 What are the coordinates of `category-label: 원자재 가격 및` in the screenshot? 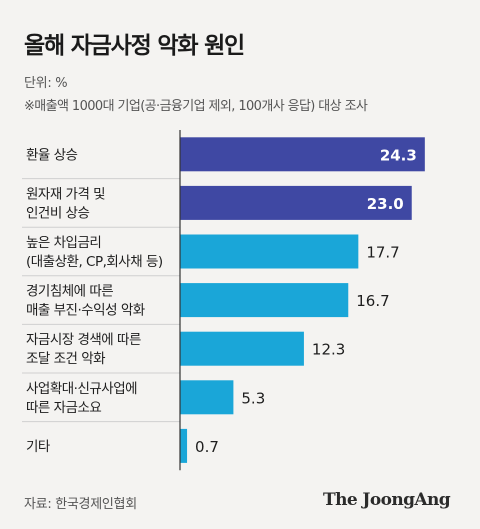 It's located at (65, 194).